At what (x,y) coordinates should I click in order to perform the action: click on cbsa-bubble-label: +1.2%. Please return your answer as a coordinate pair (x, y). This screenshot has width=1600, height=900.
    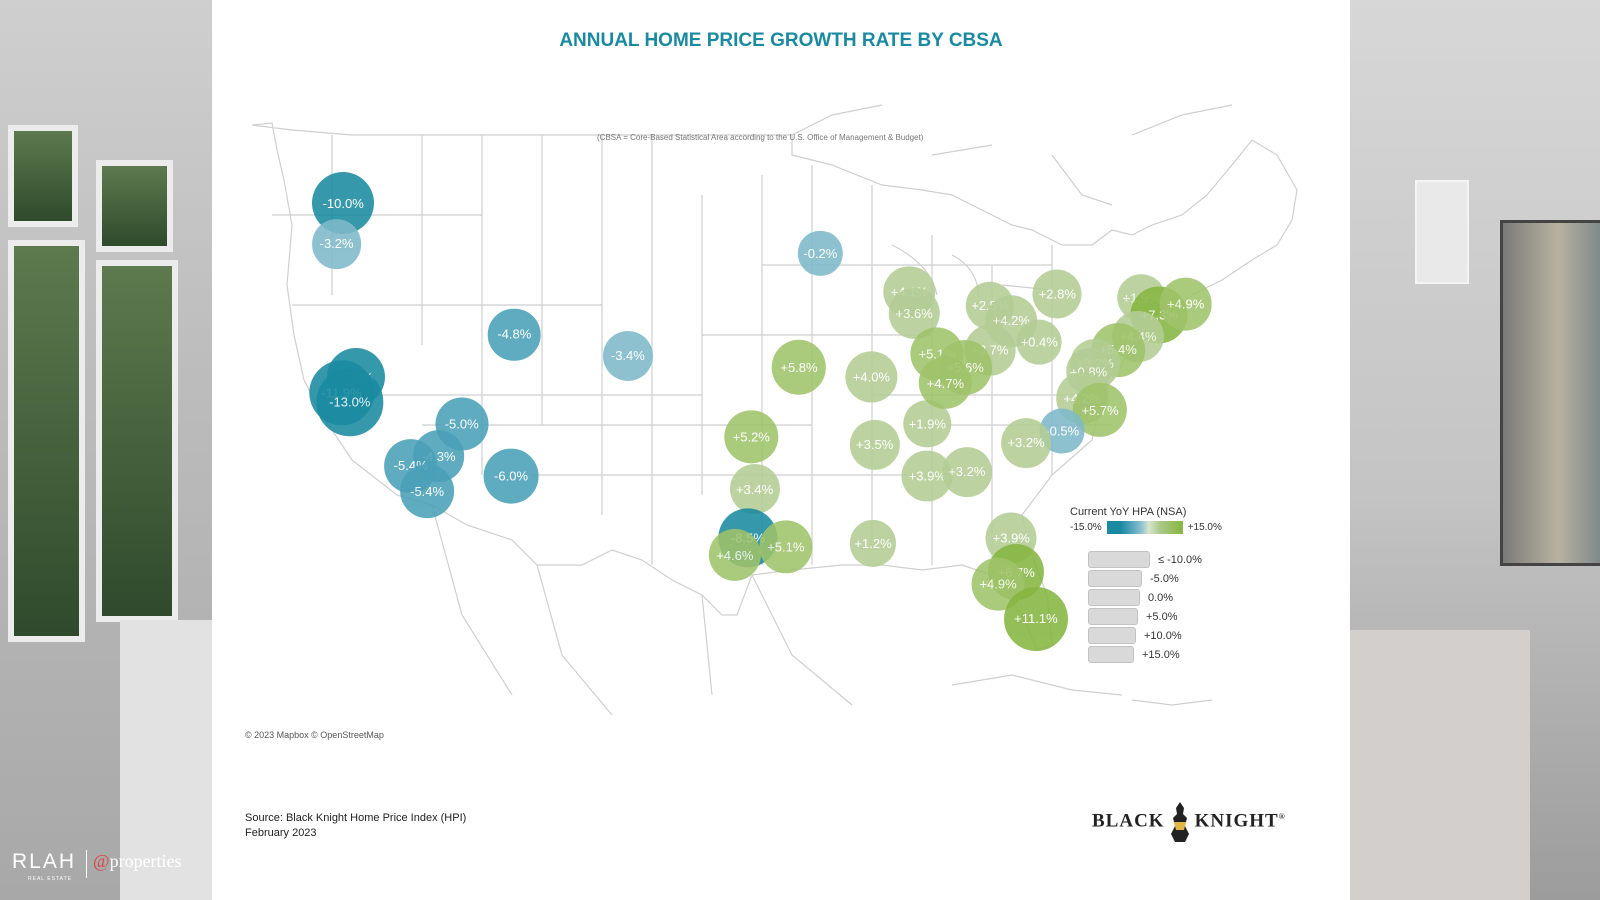
    Looking at the image, I should click on (873, 543).